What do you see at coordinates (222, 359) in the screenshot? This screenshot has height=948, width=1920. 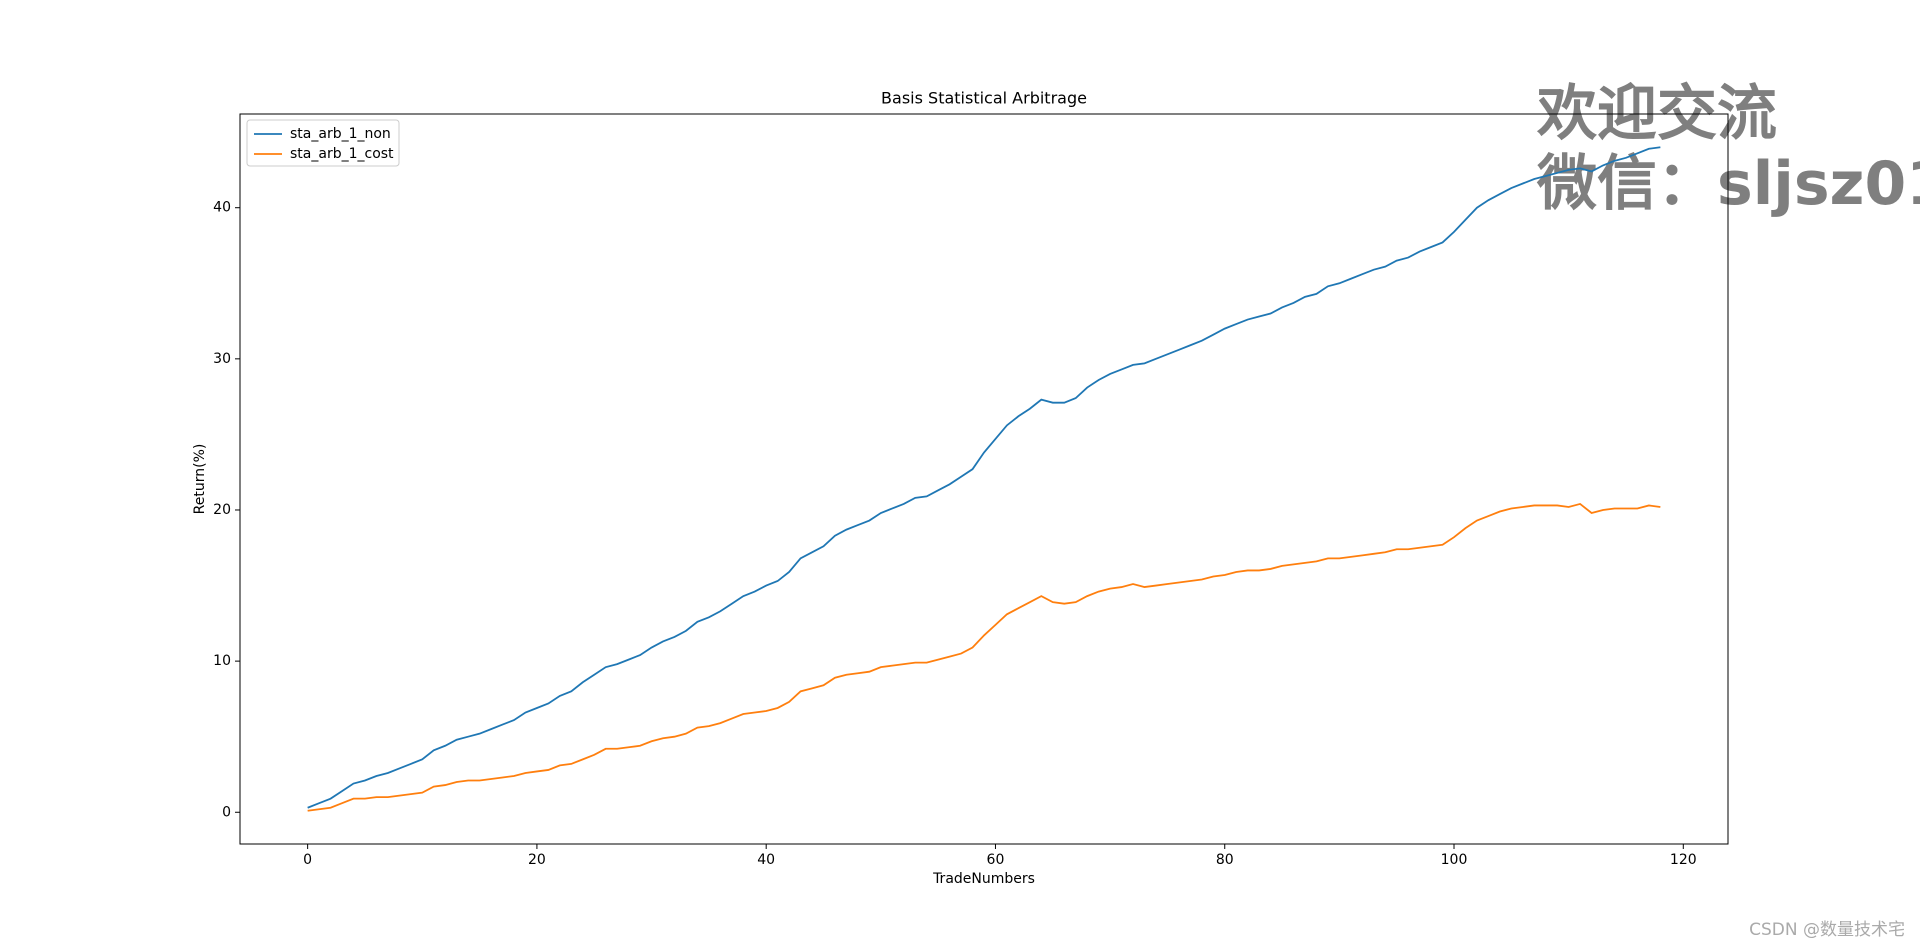 I see `y-tick-label: 30` at bounding box center [222, 359].